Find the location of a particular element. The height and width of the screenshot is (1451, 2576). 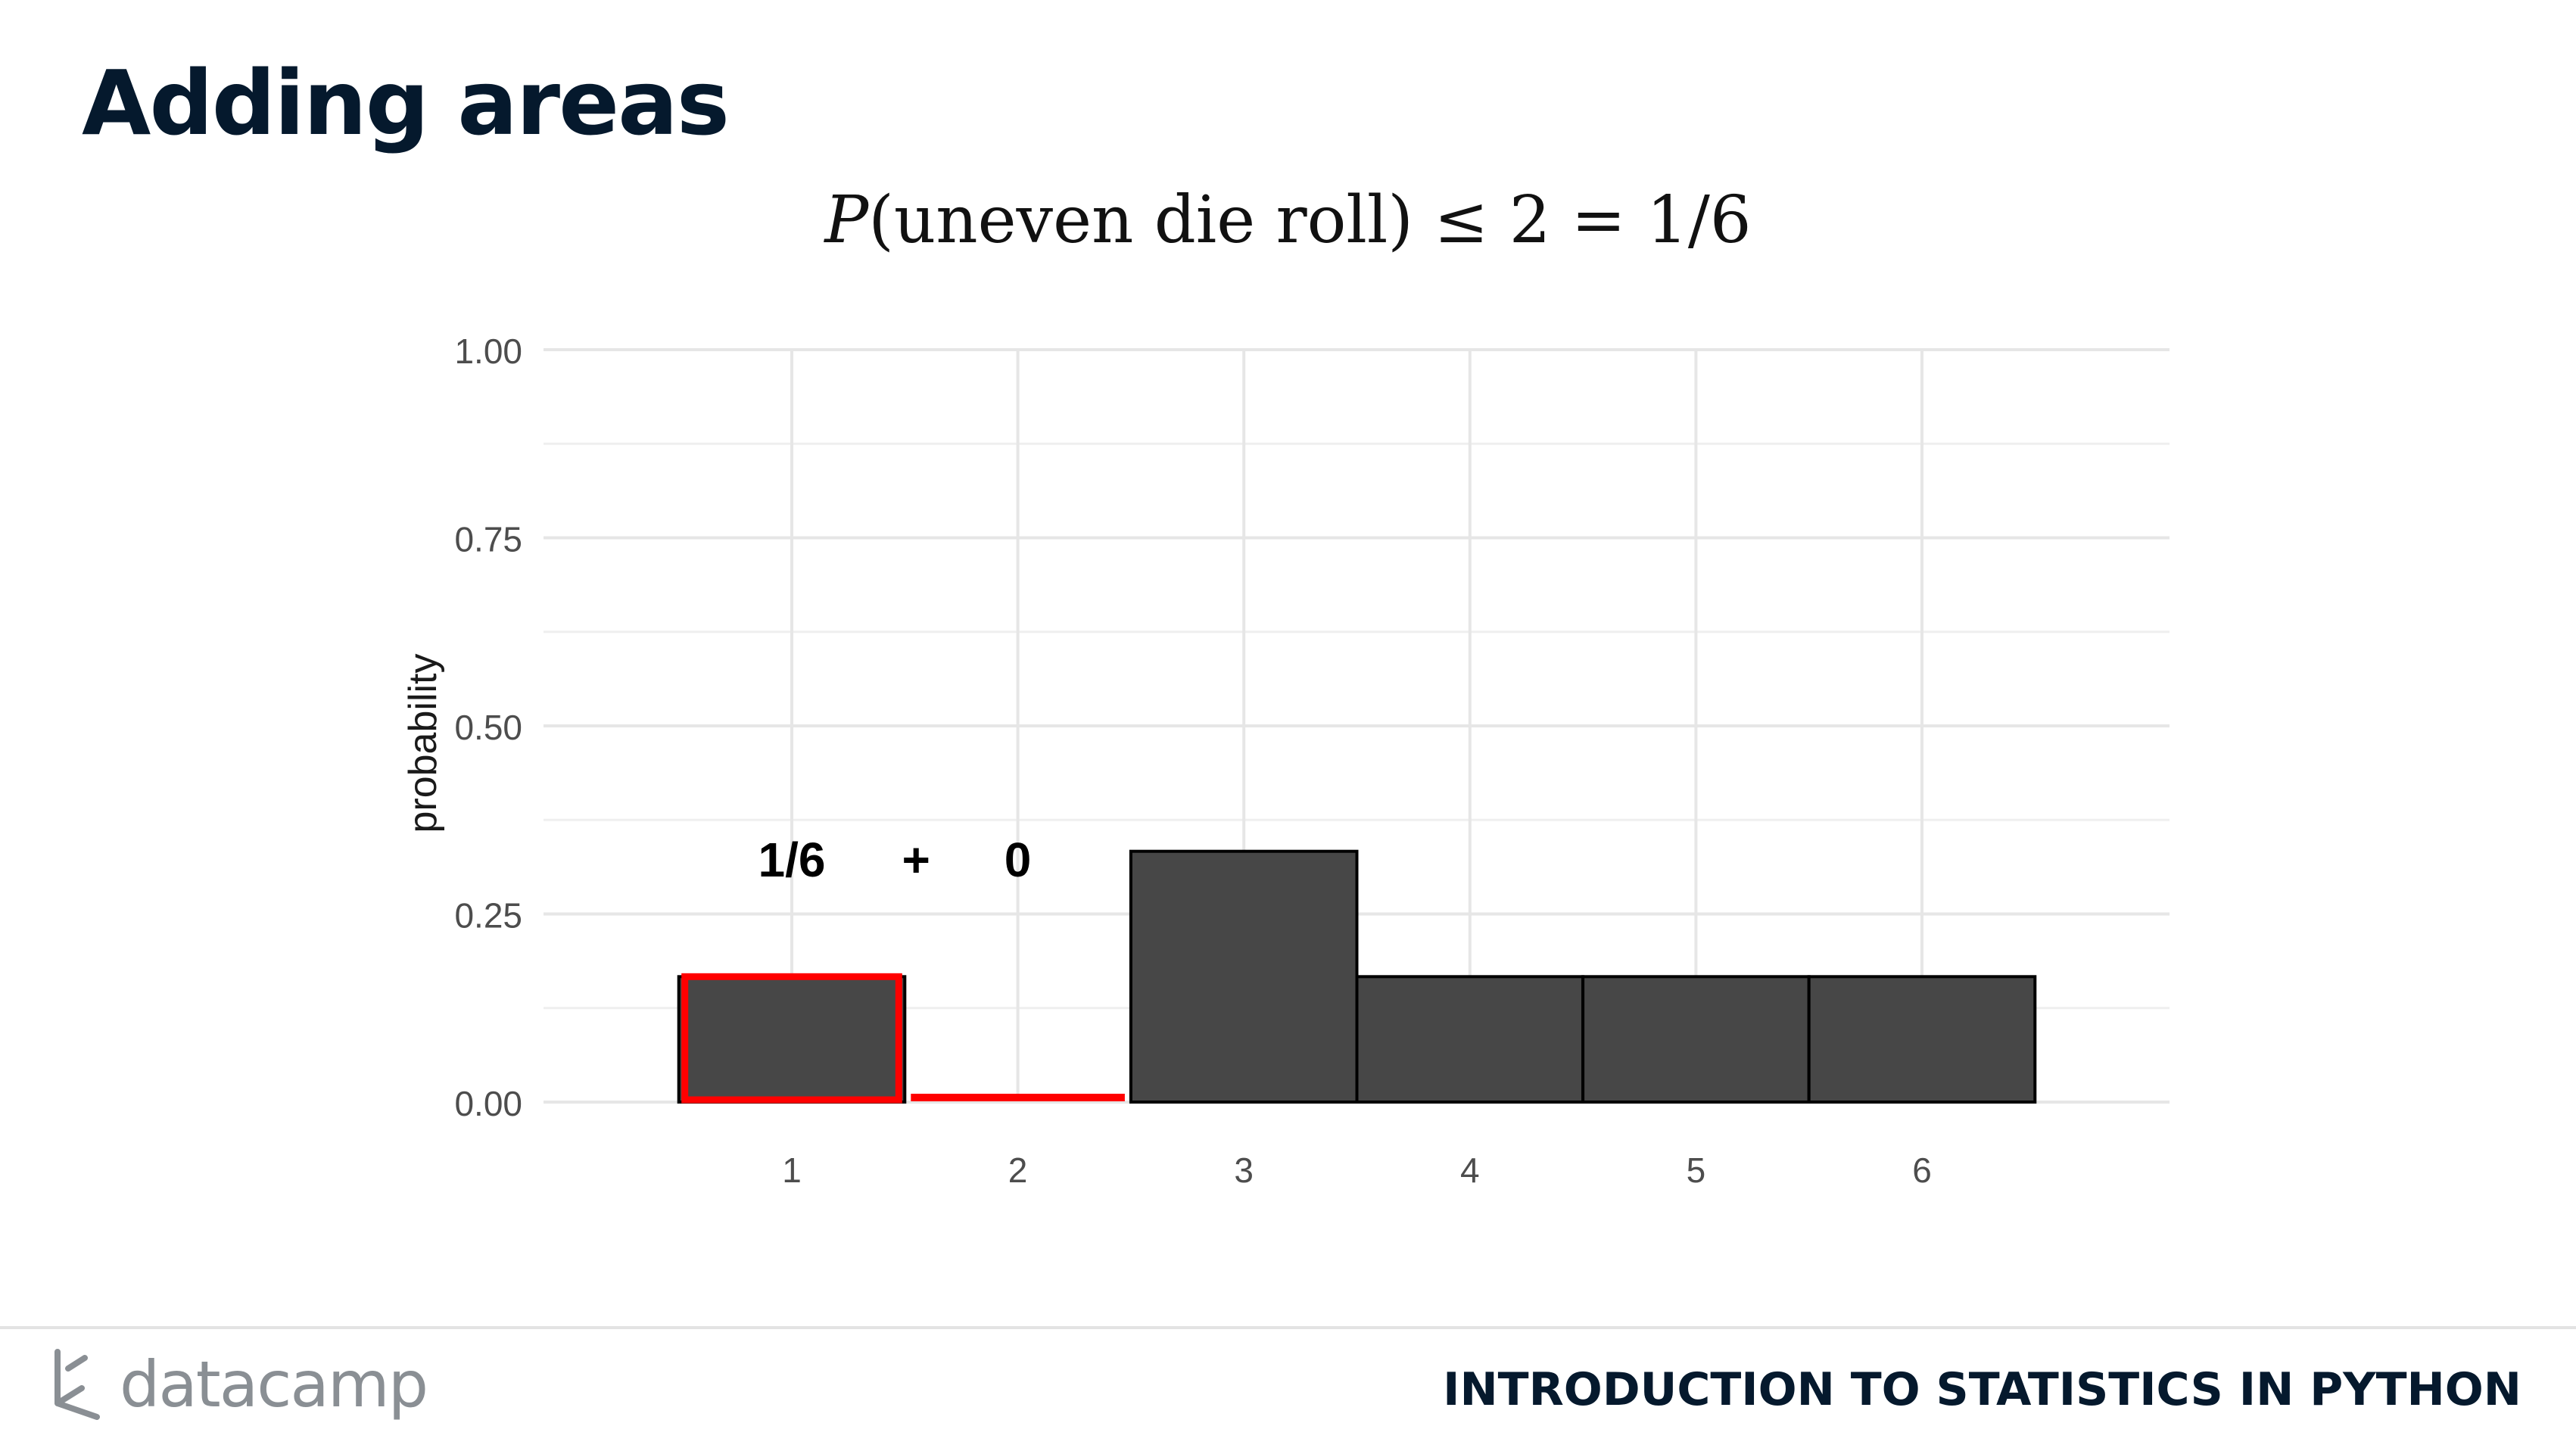

formula-event: uneven die roll is located at coordinates (1140, 220).